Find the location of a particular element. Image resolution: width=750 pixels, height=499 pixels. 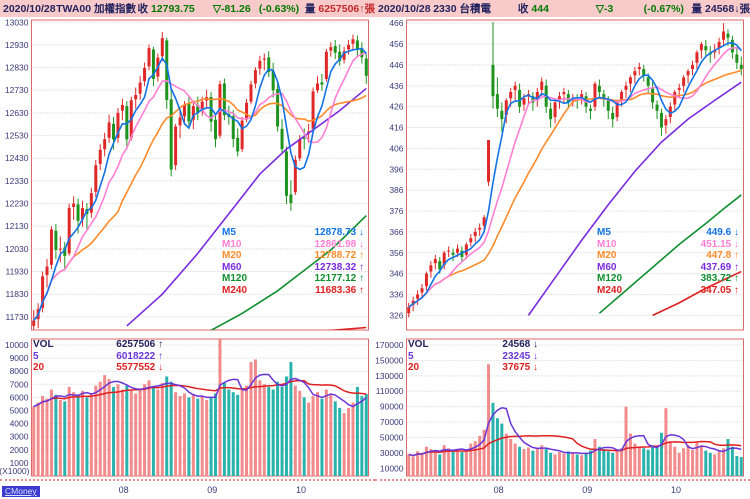

svg-text: 170000 is located at coordinates (389, 345).